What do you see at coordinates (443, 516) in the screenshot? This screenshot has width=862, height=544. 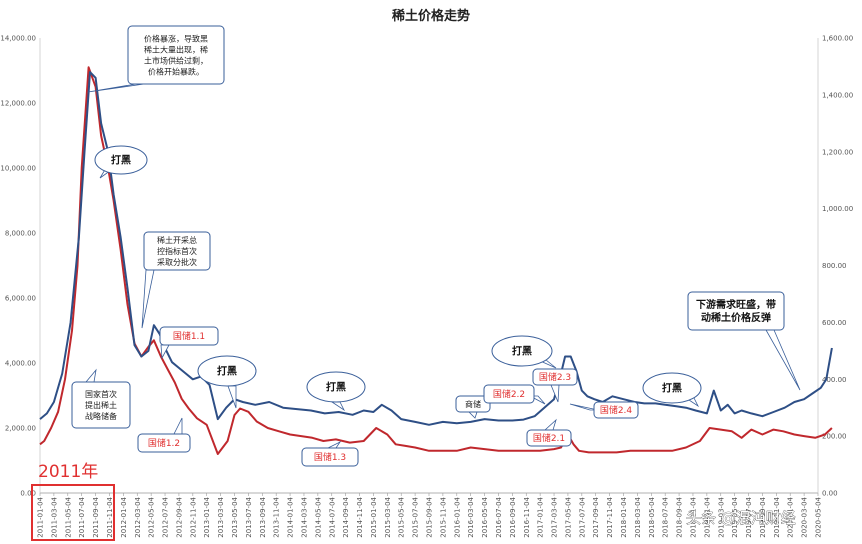 I see `x-tick-label: 2015-11-04` at bounding box center [443, 516].